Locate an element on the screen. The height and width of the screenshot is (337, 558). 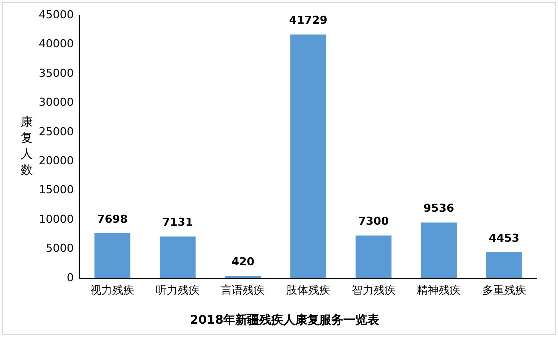
data-label: 4453 is located at coordinates (504, 238).